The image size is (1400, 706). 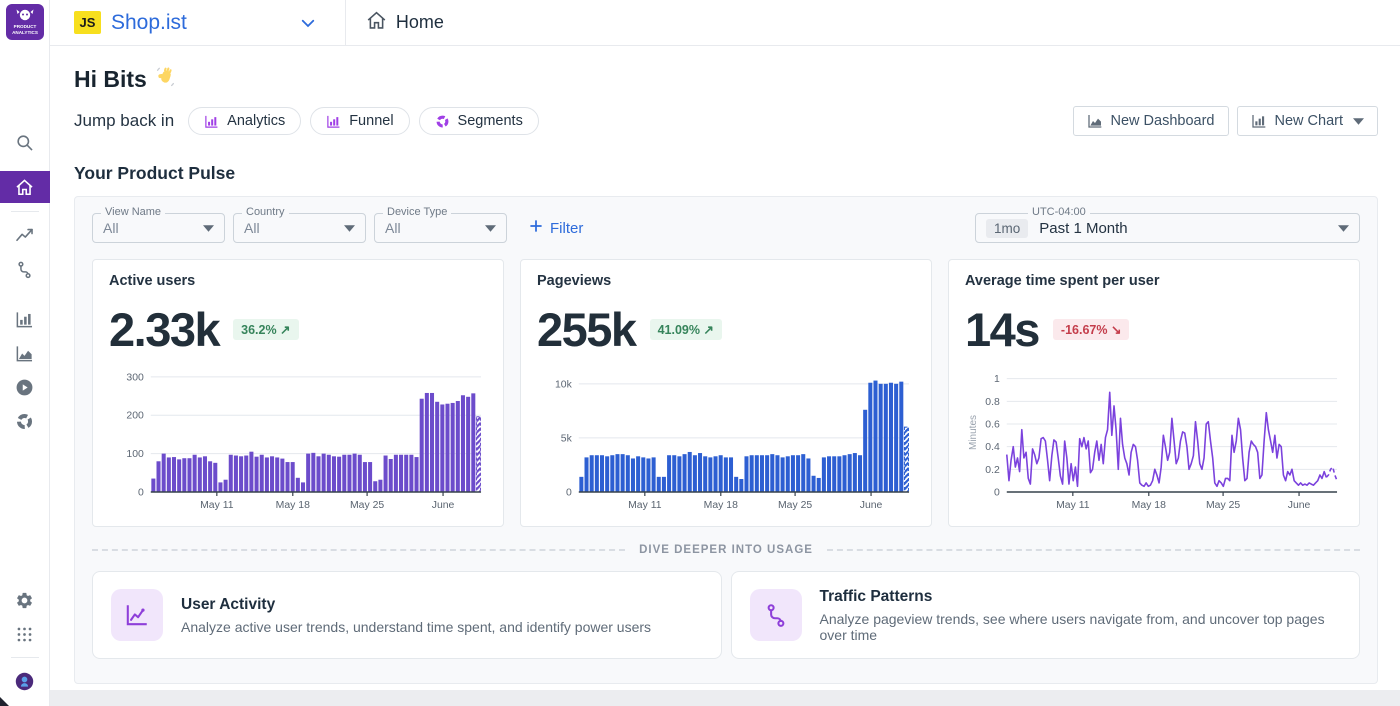 What do you see at coordinates (992, 470) in the screenshot?
I see `svg-text: 0.2` at bounding box center [992, 470].